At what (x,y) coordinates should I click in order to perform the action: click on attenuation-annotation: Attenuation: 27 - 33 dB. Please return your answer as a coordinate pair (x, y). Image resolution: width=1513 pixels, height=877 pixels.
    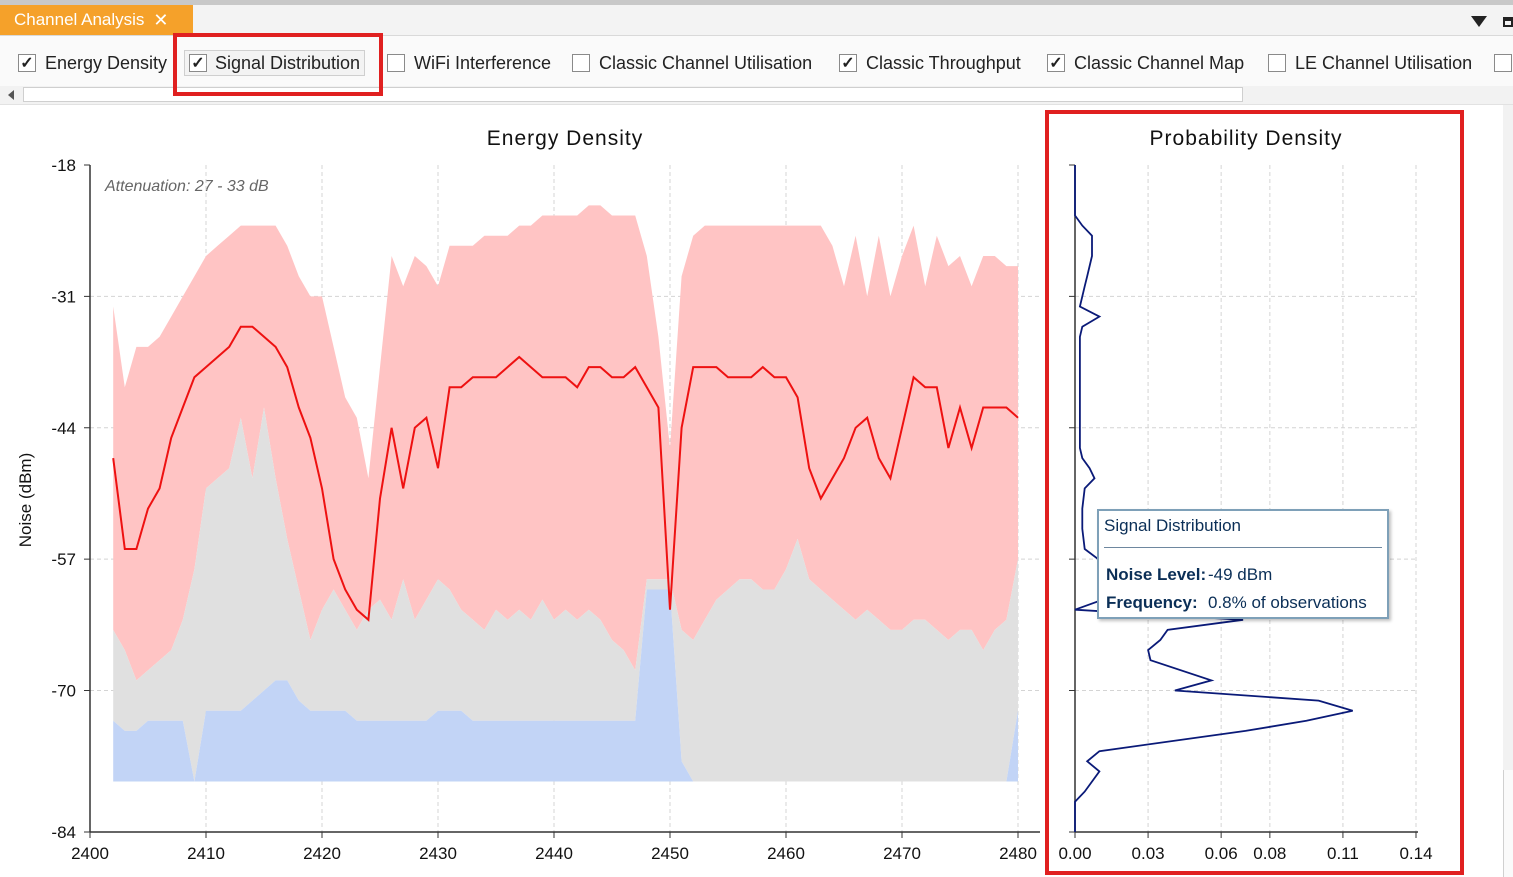
    Looking at the image, I should click on (186, 186).